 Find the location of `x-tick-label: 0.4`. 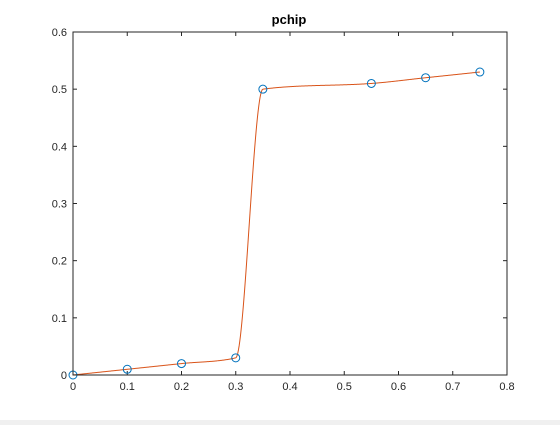

x-tick-label: 0.4 is located at coordinates (289, 387).